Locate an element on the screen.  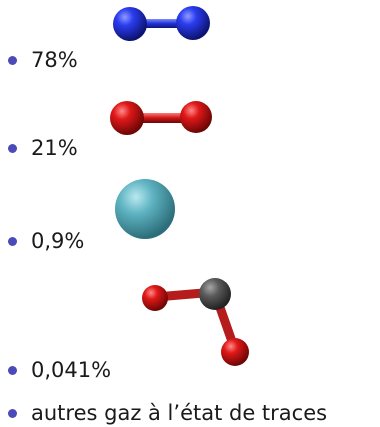
list-item-co2: 0,041% is located at coordinates (59, 370).